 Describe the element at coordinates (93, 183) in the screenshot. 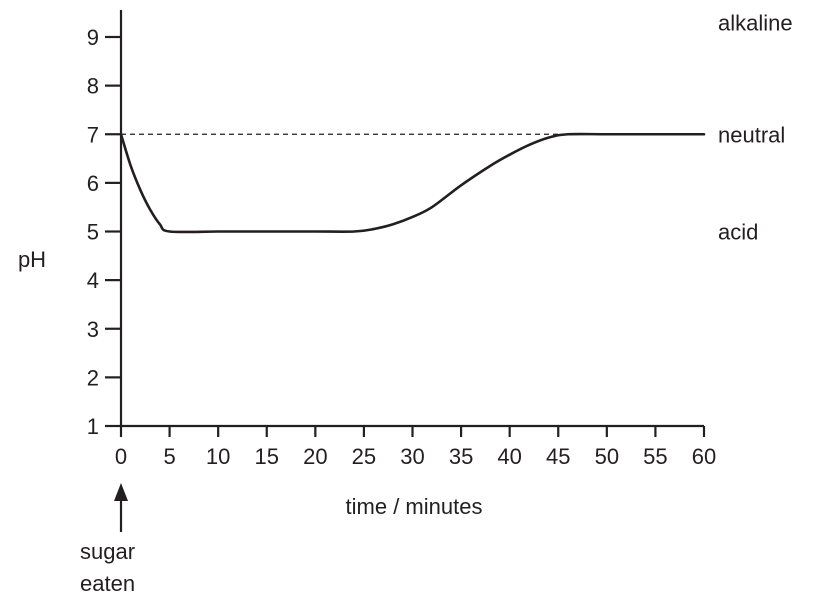

I see `y-tick-label: 6` at that location.